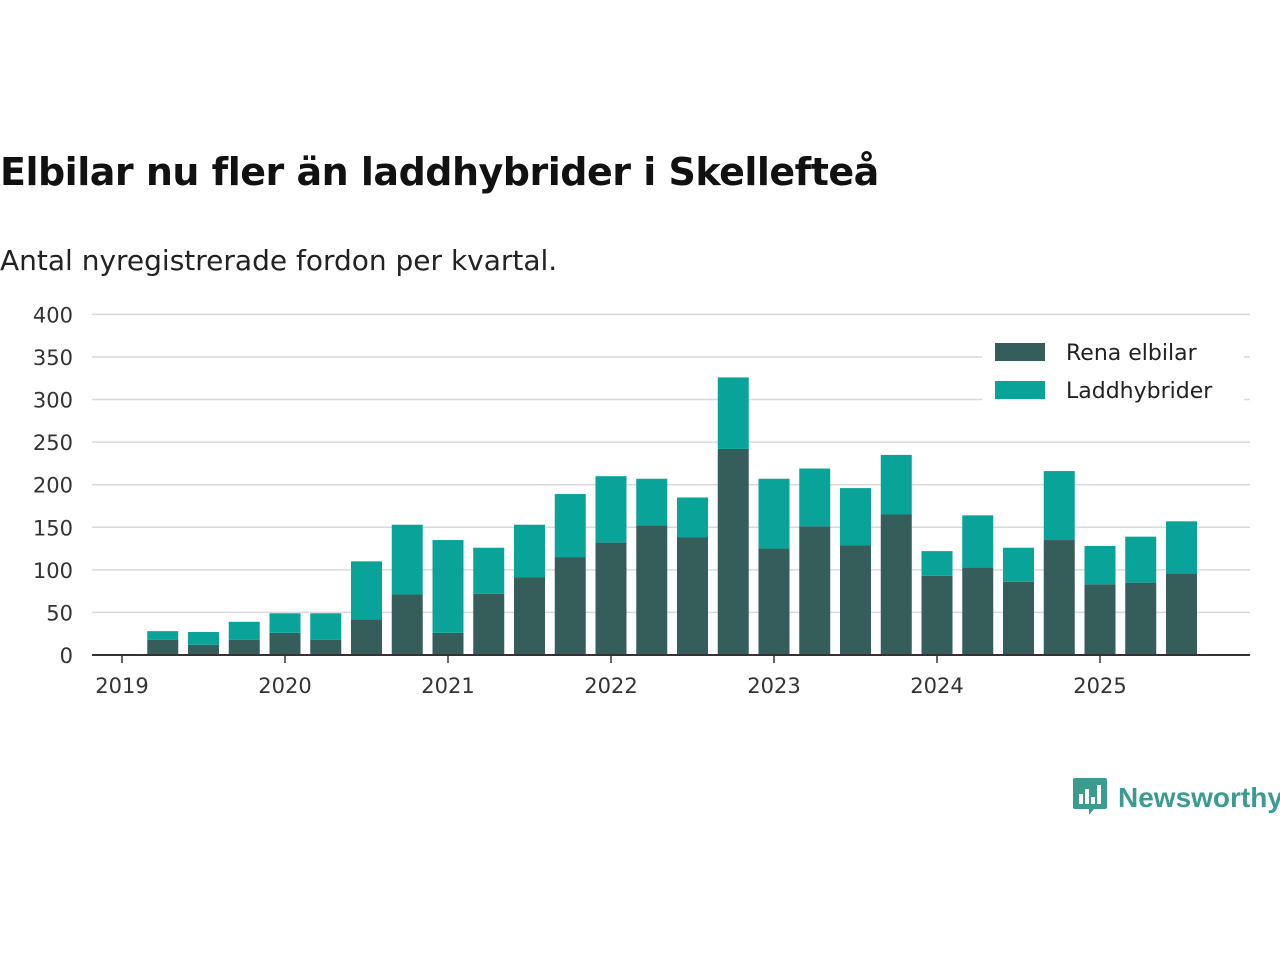 This screenshot has width=1280, height=960. What do you see at coordinates (53, 358) in the screenshot?
I see `y-tick-label: 350` at bounding box center [53, 358].